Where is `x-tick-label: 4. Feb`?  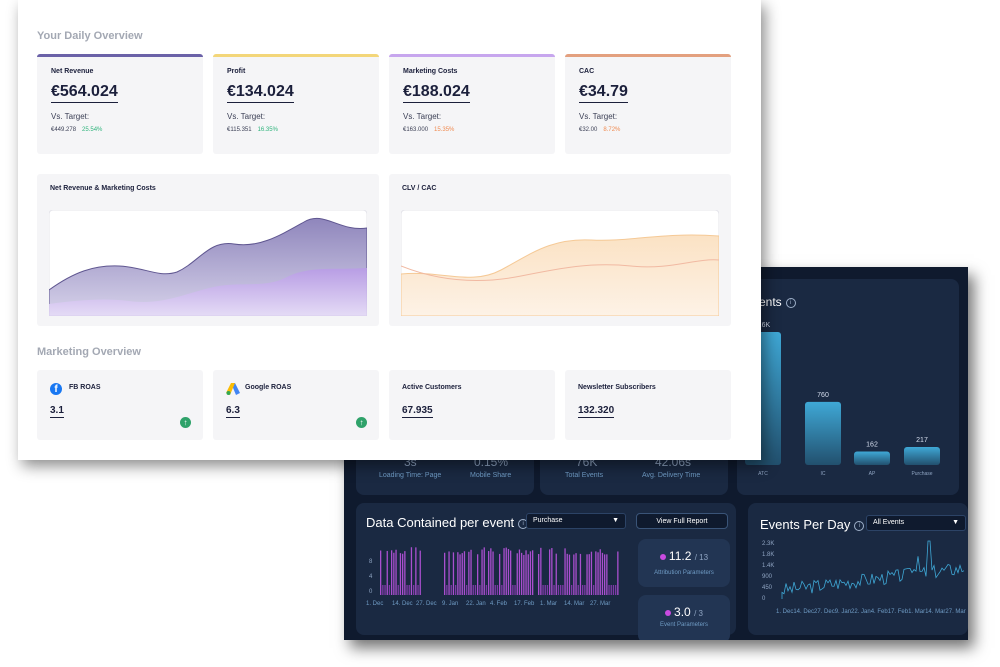 x-tick-label: 4. Feb is located at coordinates (499, 604).